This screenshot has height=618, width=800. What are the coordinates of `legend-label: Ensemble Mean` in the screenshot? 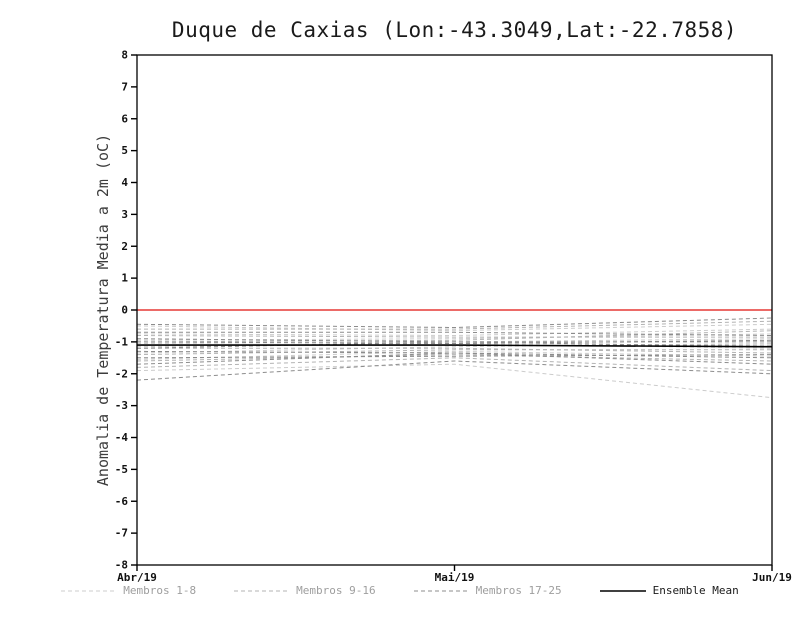 It's located at (695, 590).